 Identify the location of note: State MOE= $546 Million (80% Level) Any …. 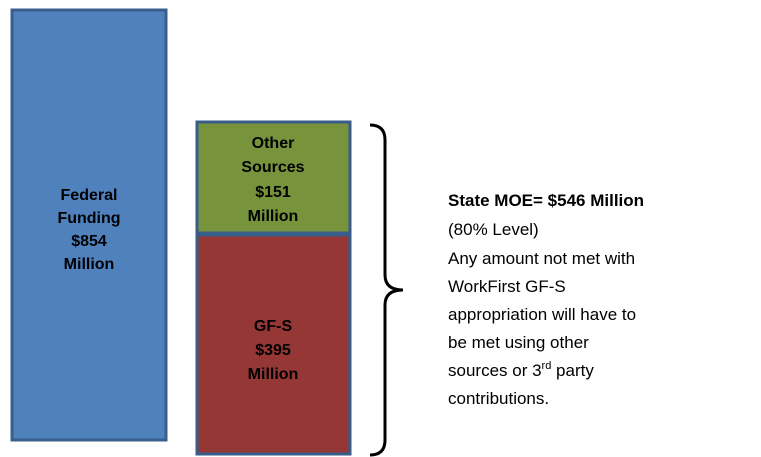
(546, 299).